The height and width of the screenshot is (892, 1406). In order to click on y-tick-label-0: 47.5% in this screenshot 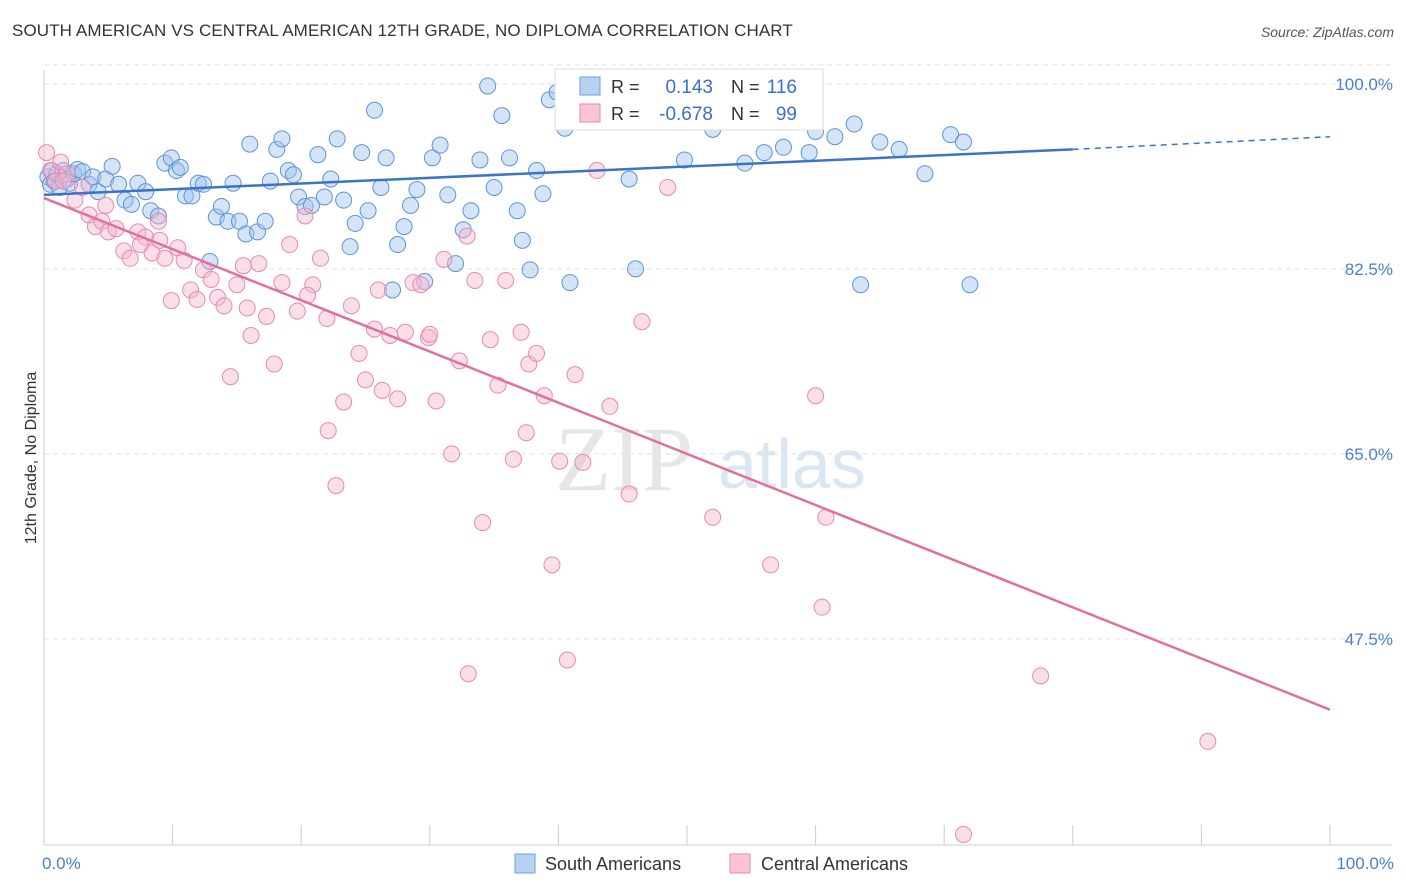, I will do `click(1369, 639)`.